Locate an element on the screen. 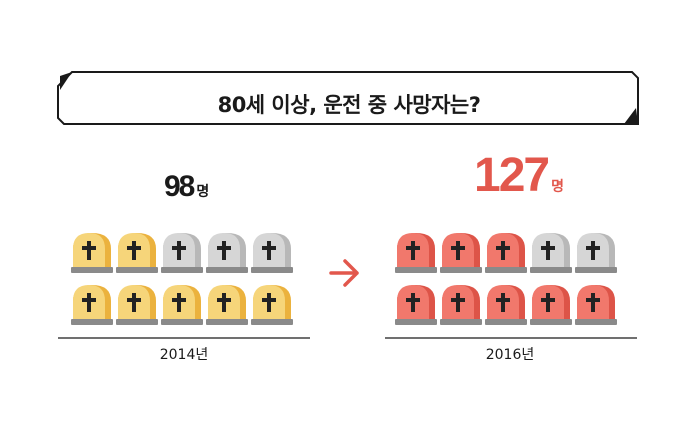 The height and width of the screenshot is (446, 697). count-2014-value: 98 is located at coordinates (179, 186).